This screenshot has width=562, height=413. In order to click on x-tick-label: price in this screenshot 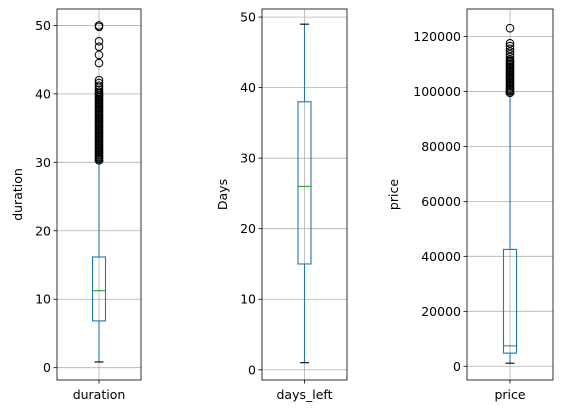, I will do `click(509, 394)`.